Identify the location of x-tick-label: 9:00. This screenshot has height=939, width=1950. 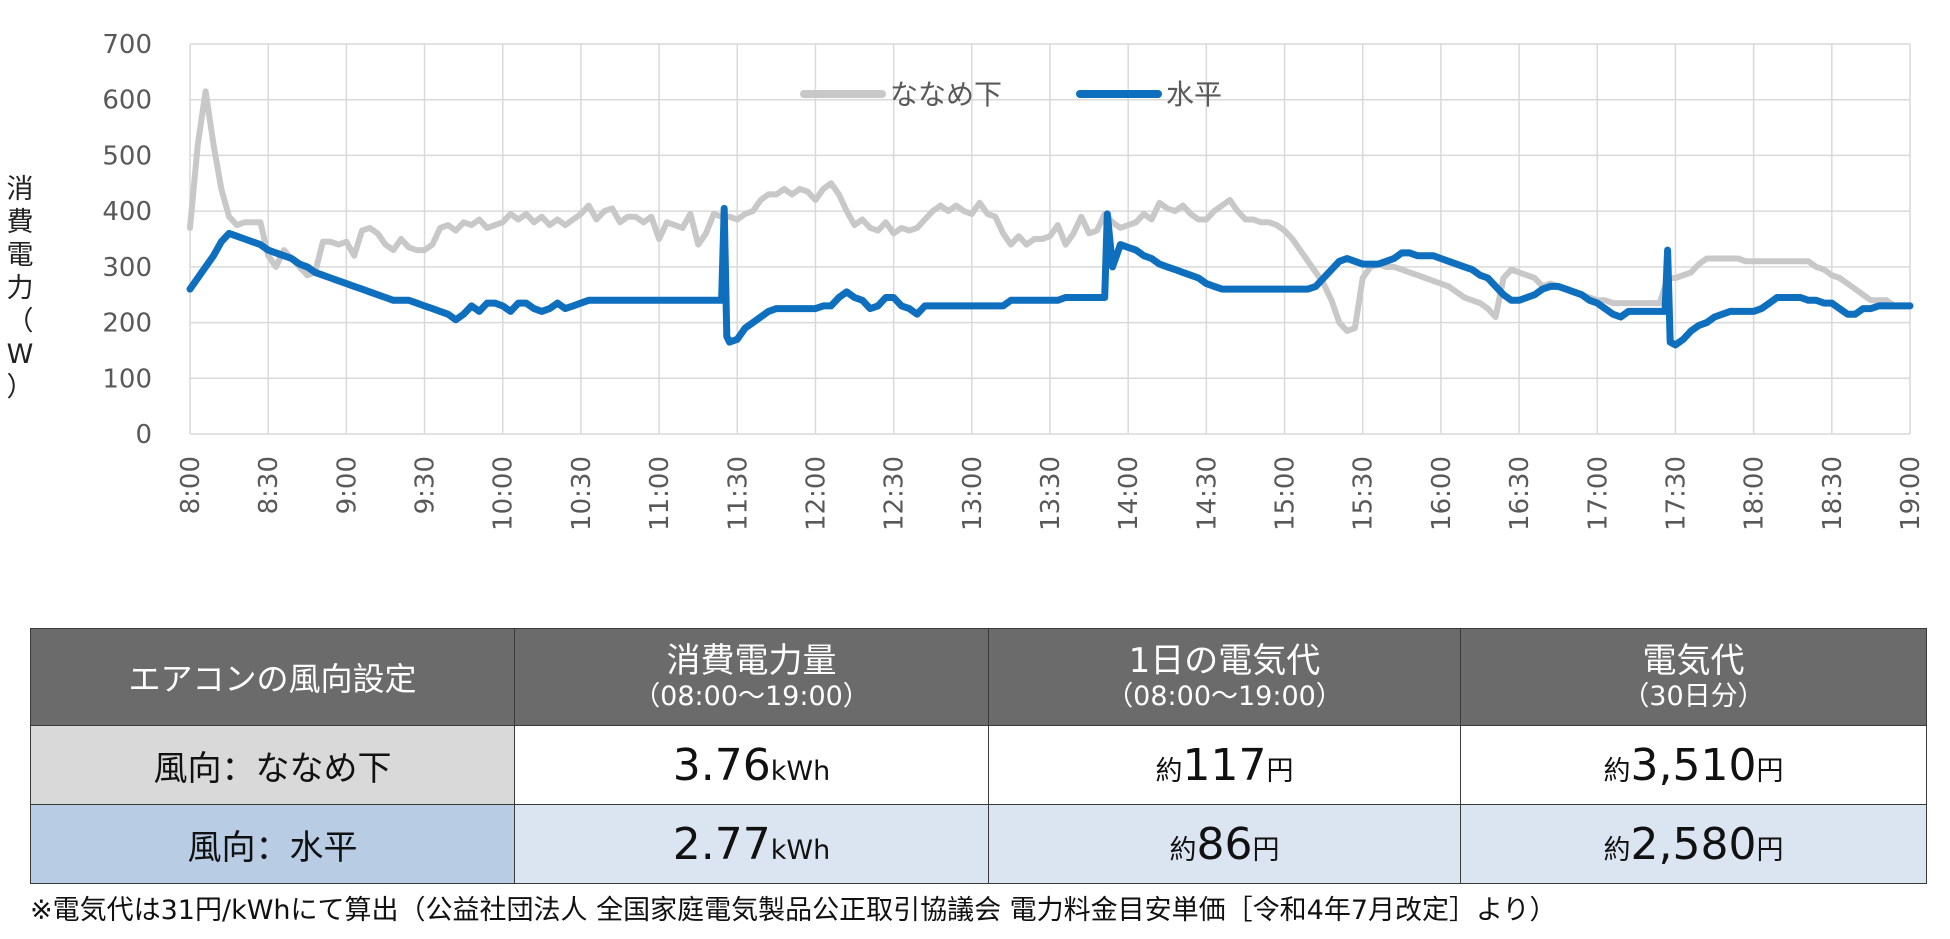
(347, 485).